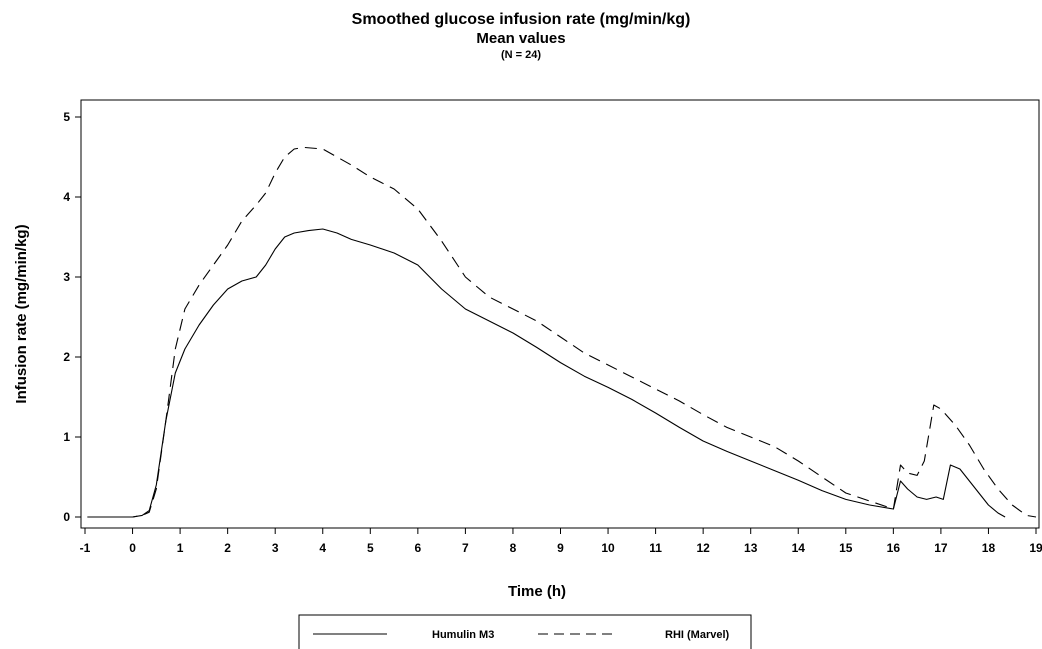 Image resolution: width=1042 pixels, height=649 pixels. I want to click on x-tick-label: 14, so click(799, 548).